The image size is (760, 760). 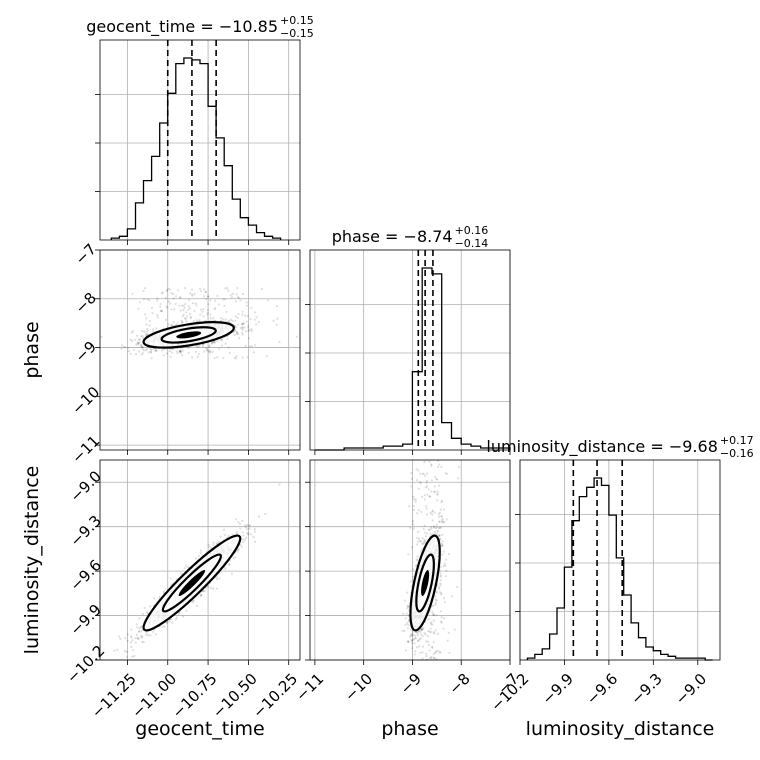 I want to click on tick-label-y-phase: −8, so click(x=86, y=303).